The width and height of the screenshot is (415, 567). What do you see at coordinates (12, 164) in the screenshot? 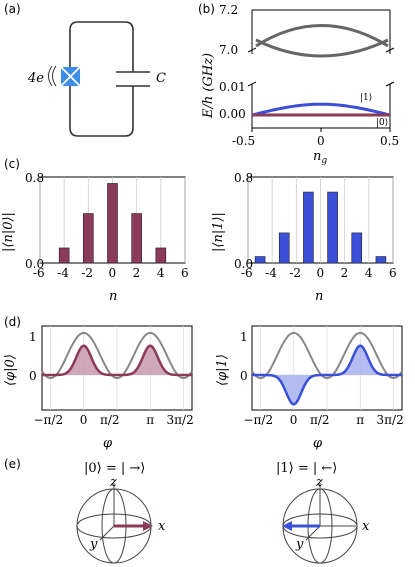
I see `panel-c-label: (c)` at bounding box center [12, 164].